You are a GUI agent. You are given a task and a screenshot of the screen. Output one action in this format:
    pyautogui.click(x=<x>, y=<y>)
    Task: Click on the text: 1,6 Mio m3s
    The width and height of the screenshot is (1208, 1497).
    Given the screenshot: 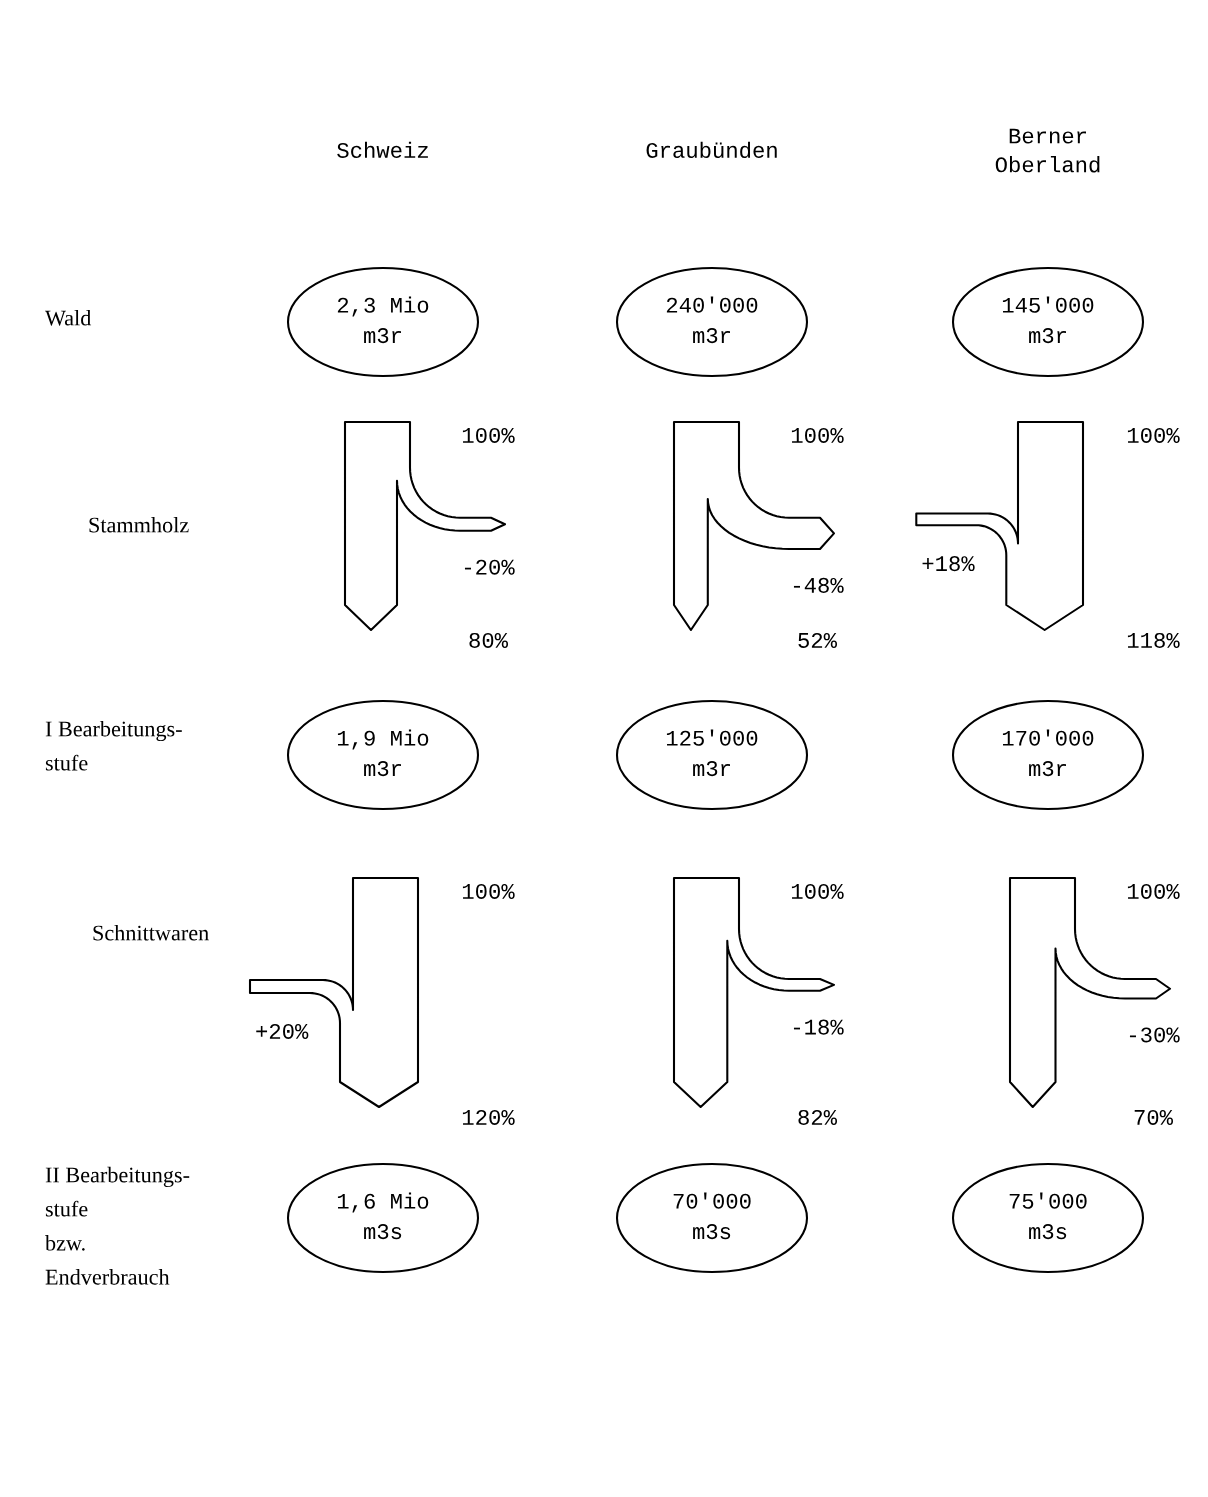 What is the action you would take?
    pyautogui.click(x=383, y=1216)
    